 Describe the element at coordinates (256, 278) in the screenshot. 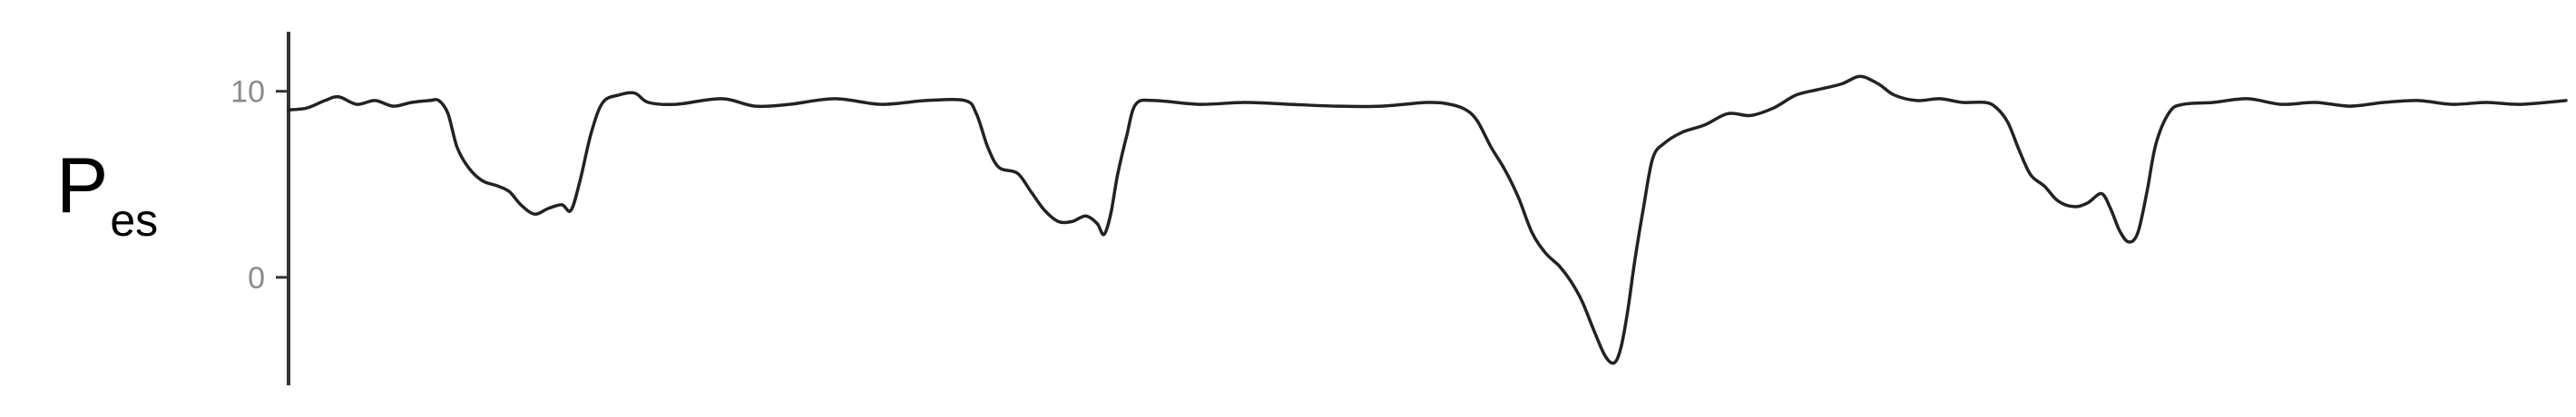

I see `y-tick-label-0: 0` at that location.